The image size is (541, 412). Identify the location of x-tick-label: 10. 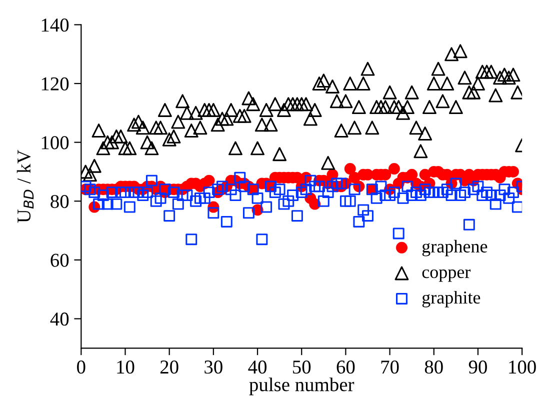
(125, 367).